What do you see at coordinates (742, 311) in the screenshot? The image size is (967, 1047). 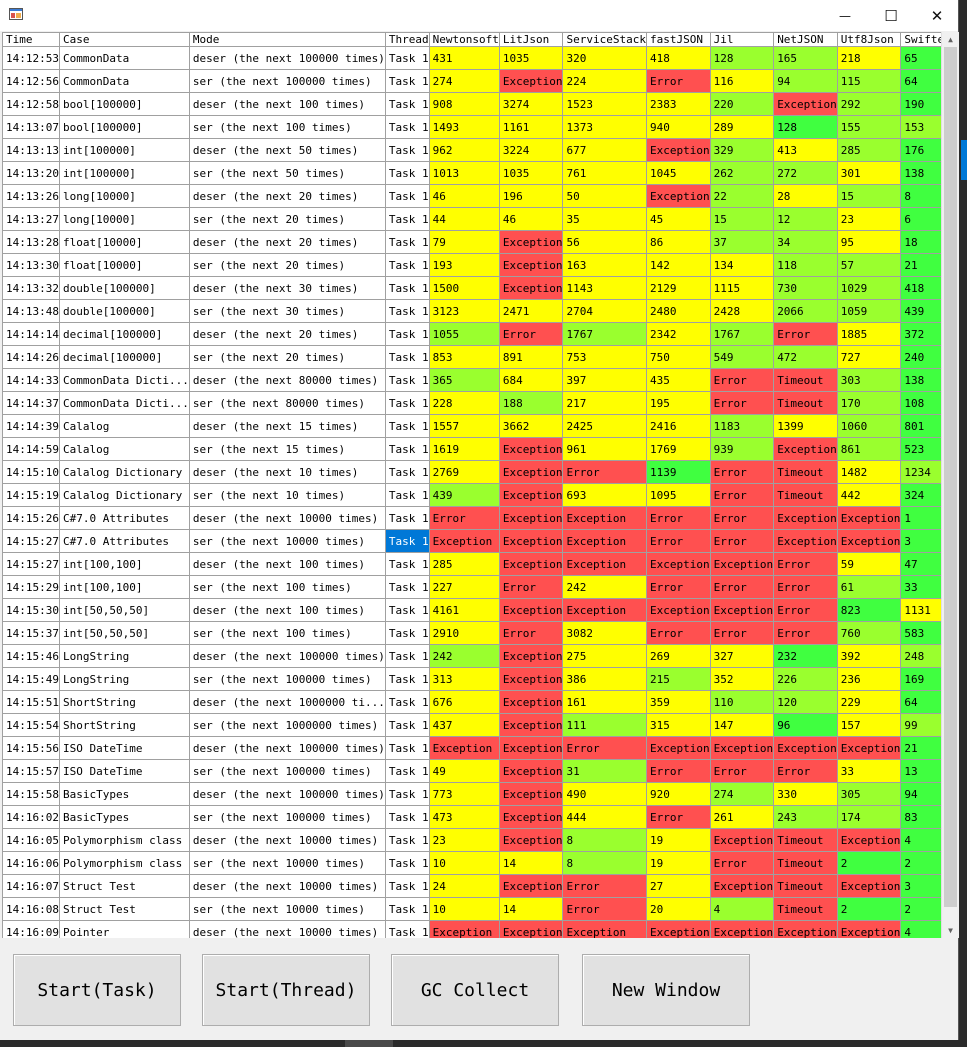 I see `result-cell: 2428` at bounding box center [742, 311].